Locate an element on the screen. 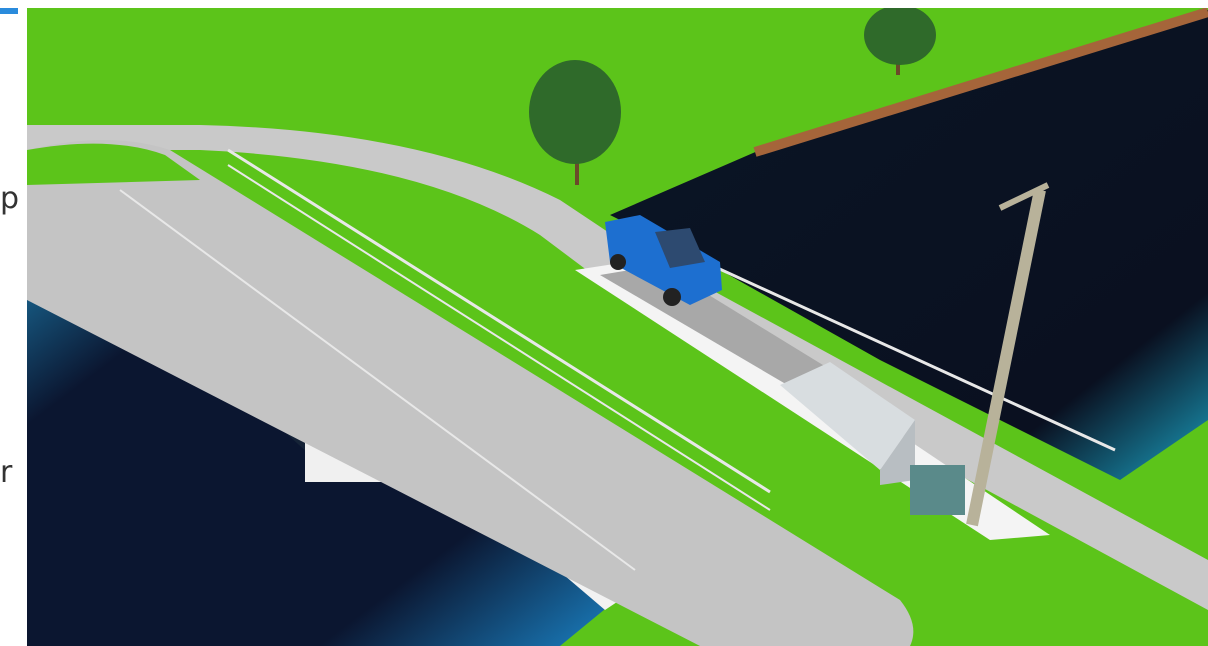  cropped-text: p is located at coordinates (10, 198).